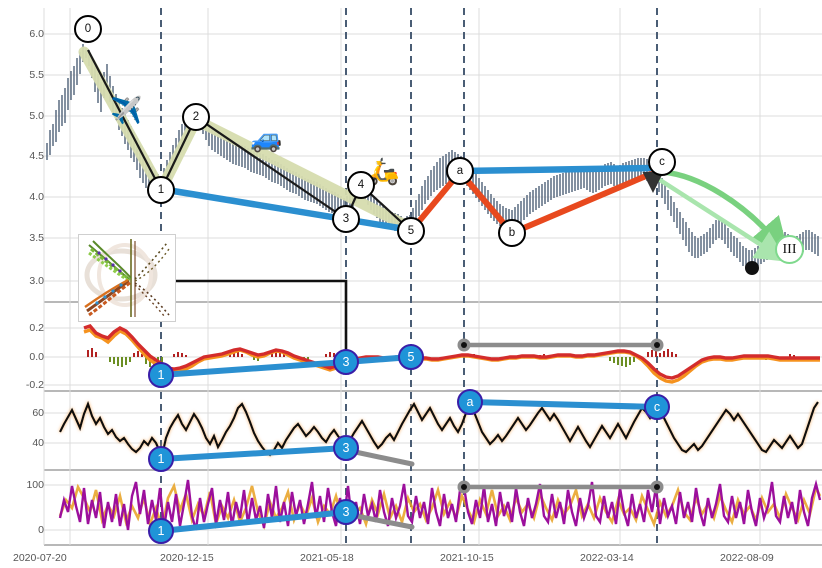 The height and width of the screenshot is (568, 822). What do you see at coordinates (286, 209) in the screenshot?
I see `trendline-1-5-blue` at bounding box center [286, 209].